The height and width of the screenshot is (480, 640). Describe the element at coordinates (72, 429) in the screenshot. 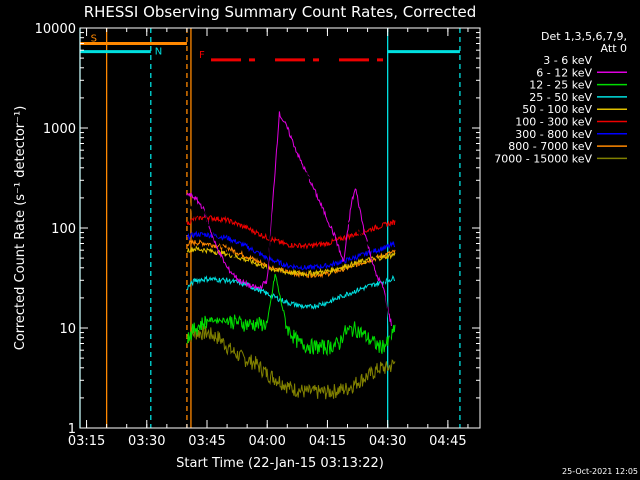

I see `y-tick-label: 1` at that location.